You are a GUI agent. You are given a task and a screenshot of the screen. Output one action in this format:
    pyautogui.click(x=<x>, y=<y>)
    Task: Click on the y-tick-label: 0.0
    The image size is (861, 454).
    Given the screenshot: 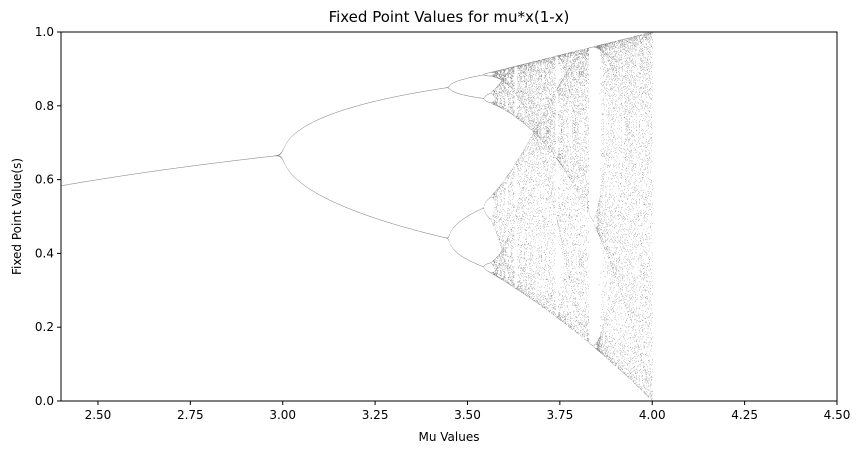 What is the action you would take?
    pyautogui.click(x=44, y=401)
    